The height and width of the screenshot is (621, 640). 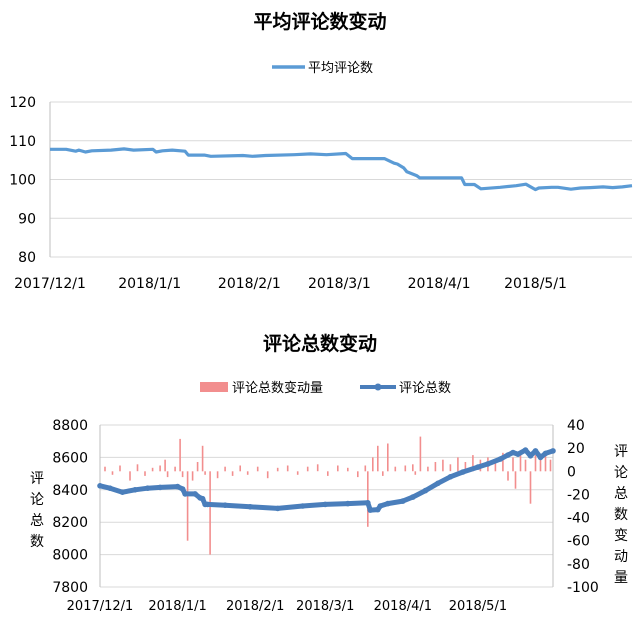 I want to click on chart2-legend-bar-swatch, so click(x=214, y=387).